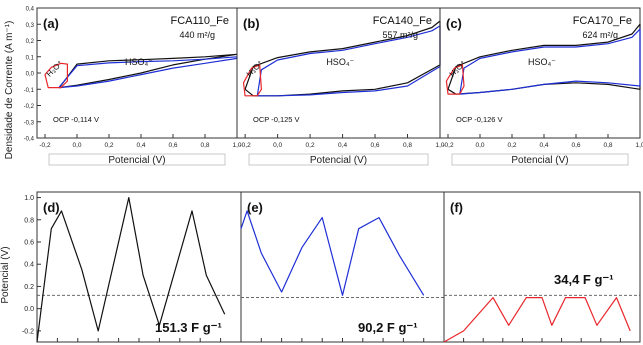 The height and width of the screenshot is (345, 643). What do you see at coordinates (602, 21) in the screenshot?
I see `panel-title: FCA170_Fe` at bounding box center [602, 21].